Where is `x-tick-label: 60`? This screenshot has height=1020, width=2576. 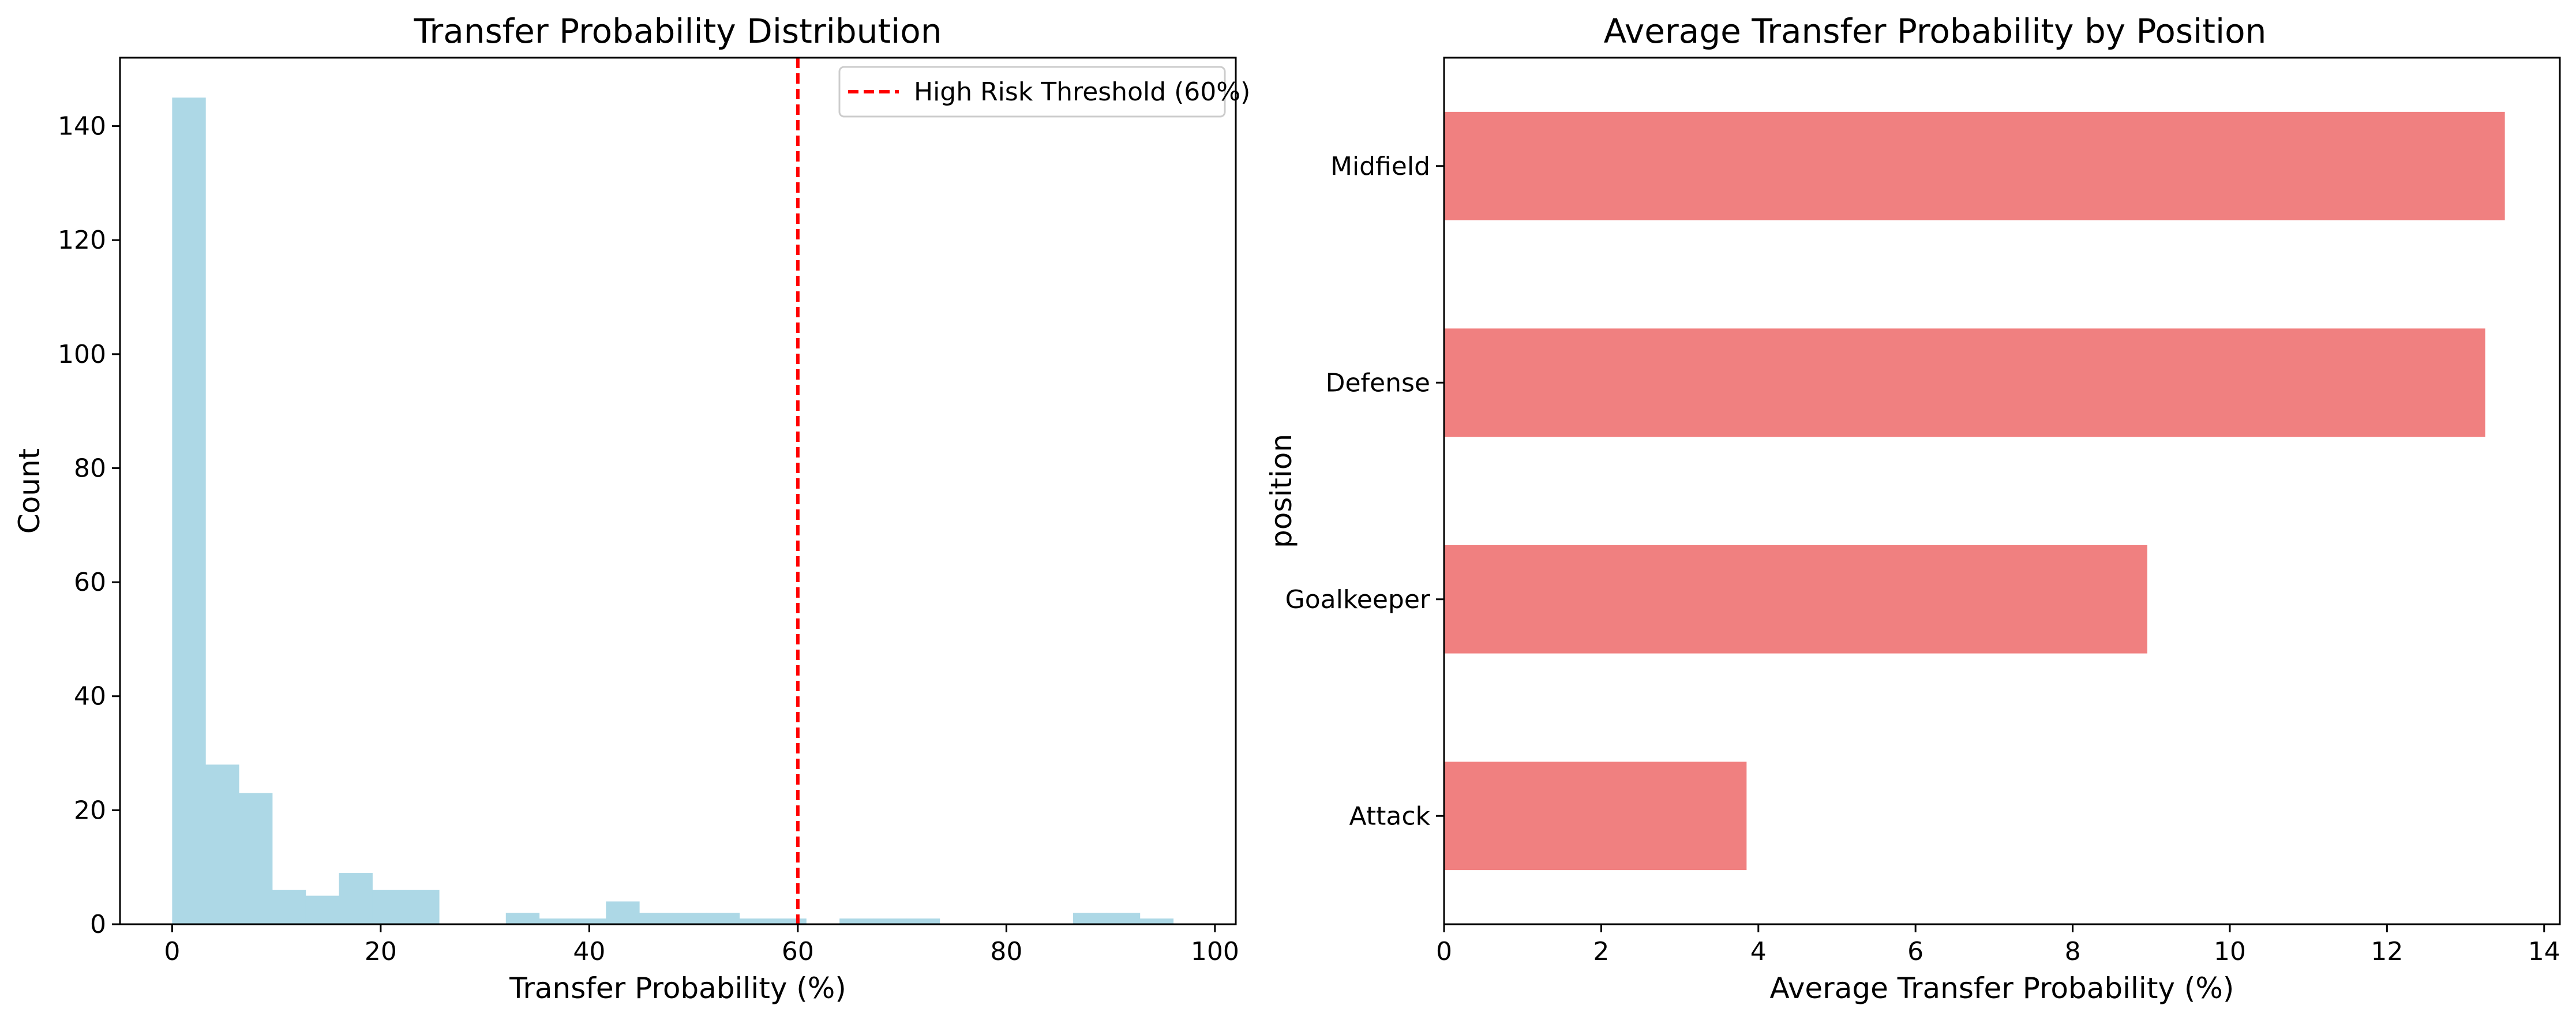 x-tick-label: 60 is located at coordinates (798, 951).